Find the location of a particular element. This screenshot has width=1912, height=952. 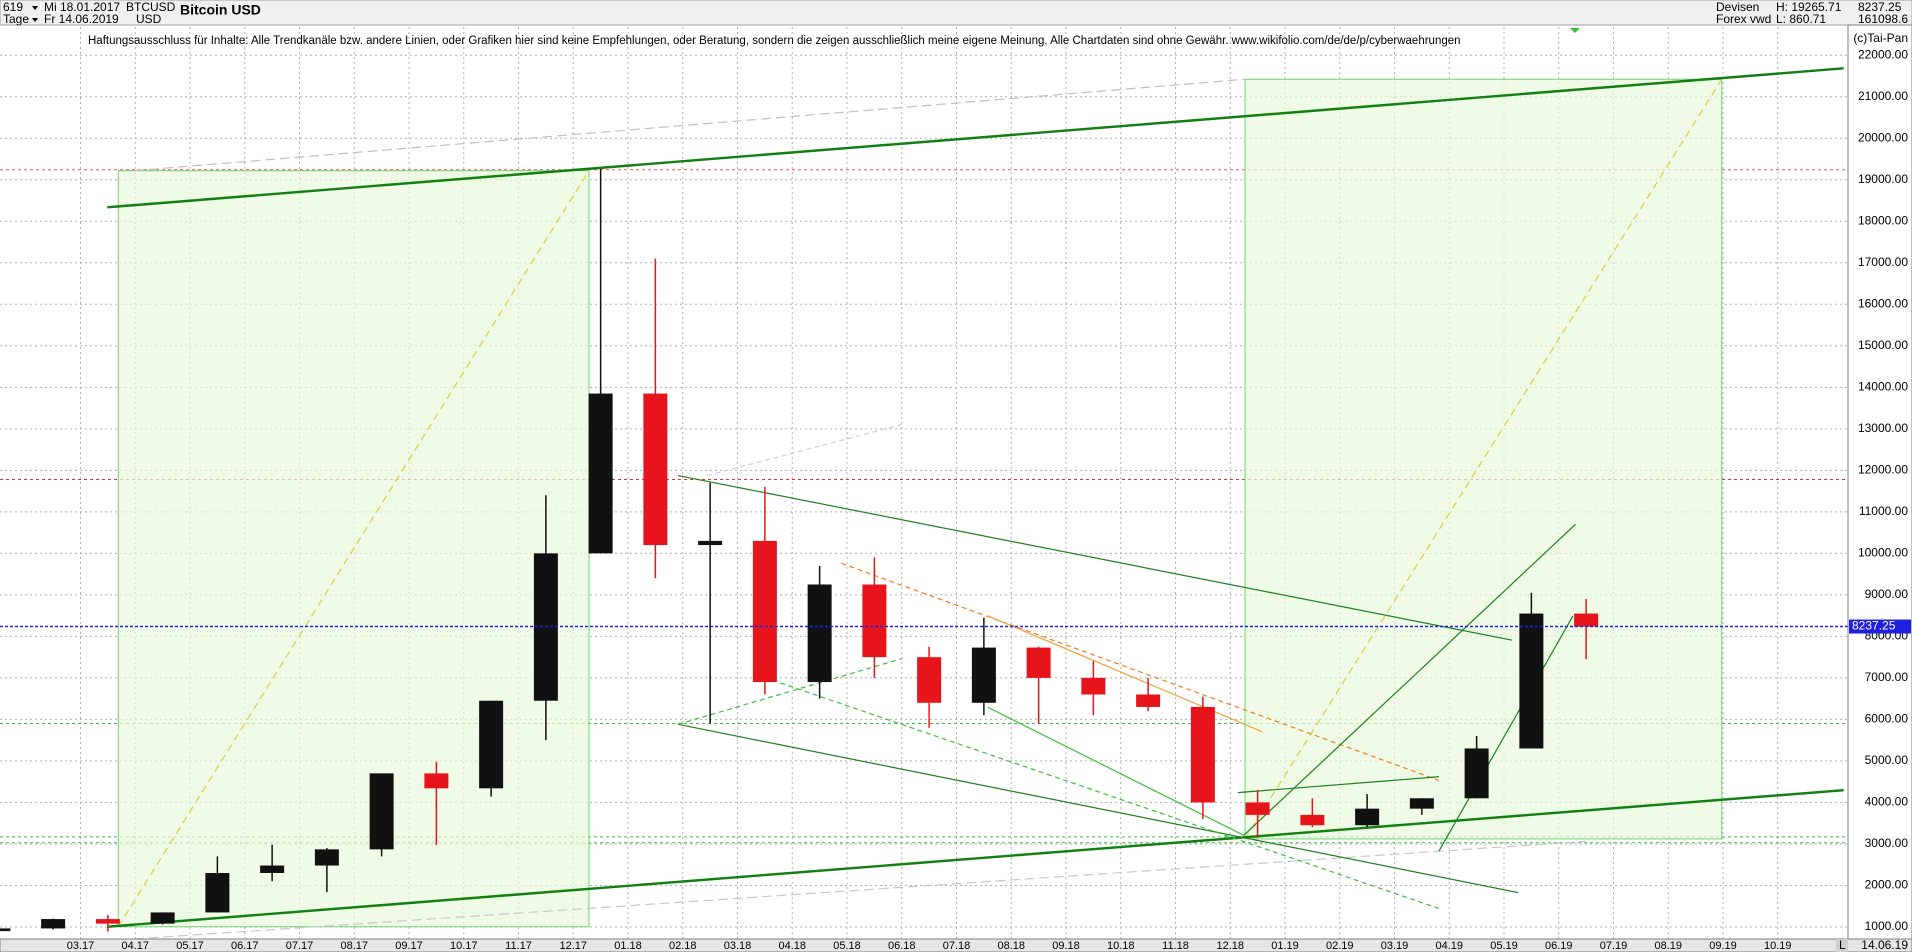

header-currency: USD is located at coordinates (149, 19).